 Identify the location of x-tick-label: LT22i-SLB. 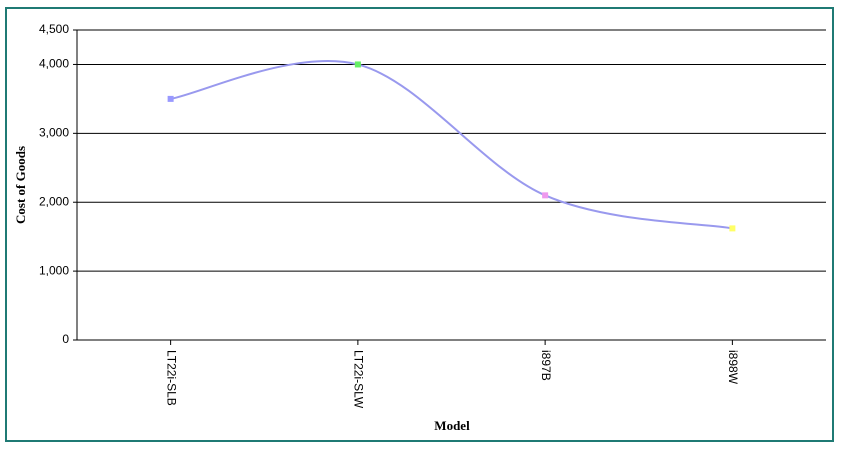
(171, 378).